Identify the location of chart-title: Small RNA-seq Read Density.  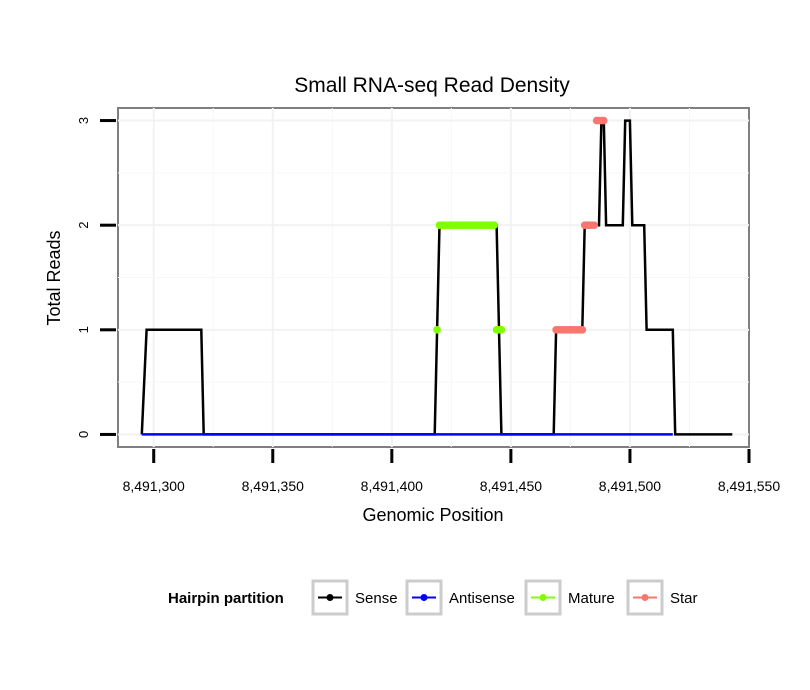
(432, 85).